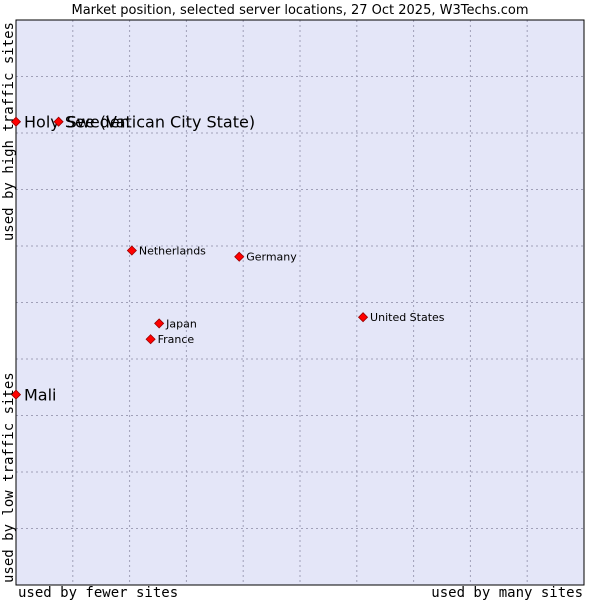 The height and width of the screenshot is (600, 600). Describe the element at coordinates (181, 323) in the screenshot. I see `point-label-japan: Japan` at that location.